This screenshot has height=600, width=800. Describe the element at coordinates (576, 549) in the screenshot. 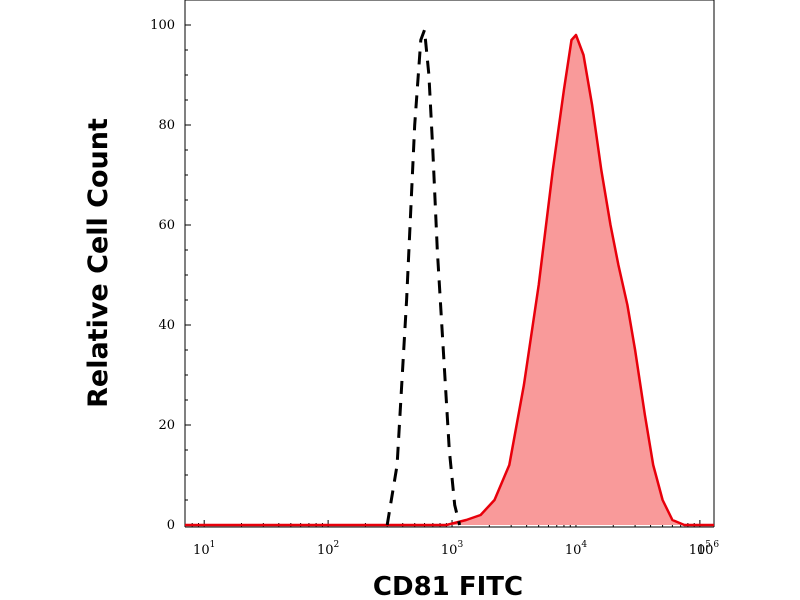

I see `x-tick-label: 10⁴` at that location.